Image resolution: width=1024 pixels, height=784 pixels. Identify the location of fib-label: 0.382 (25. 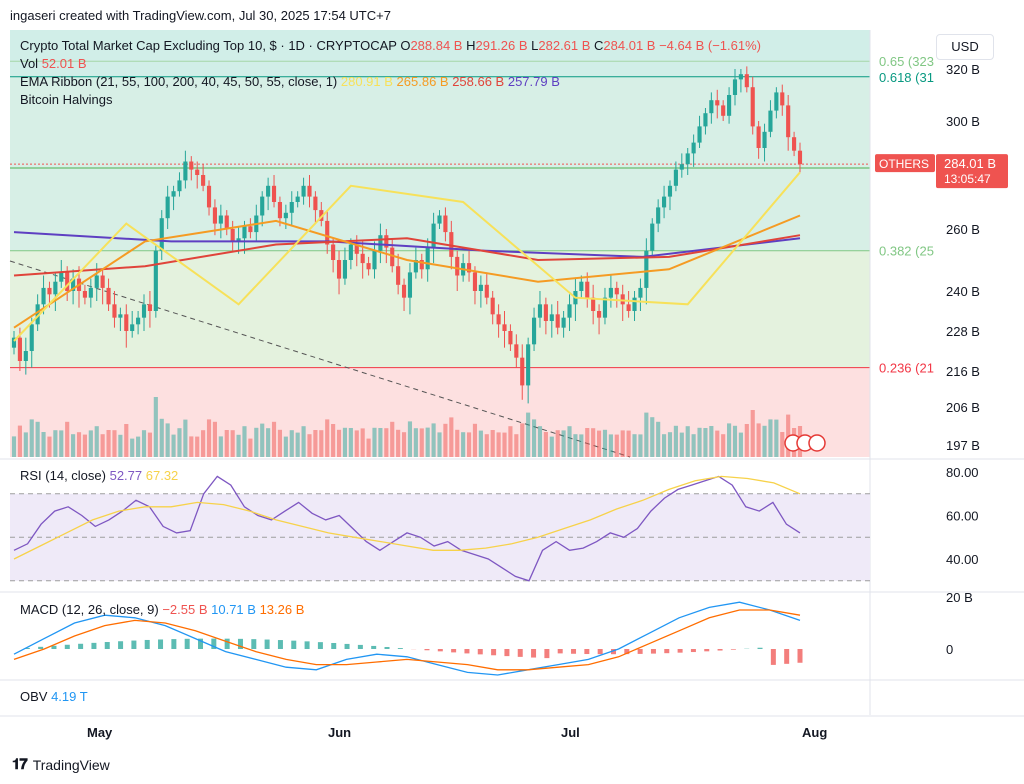
(906, 251).